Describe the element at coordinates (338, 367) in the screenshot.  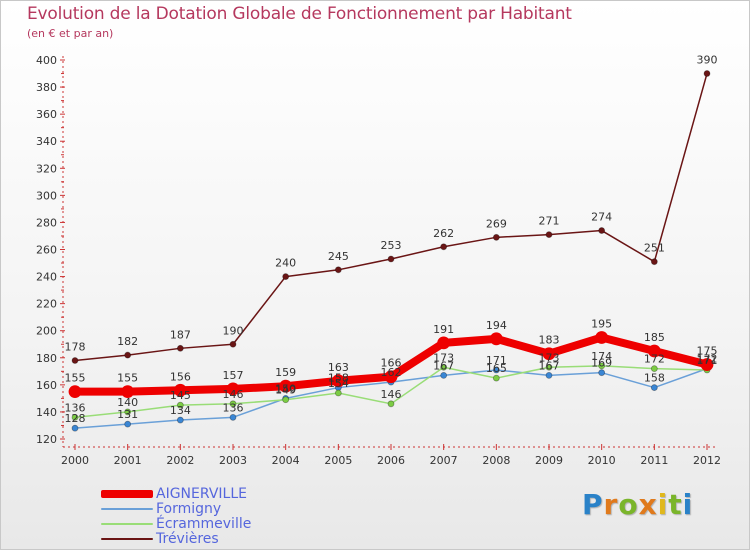
I see `data-label-aignerville: 163` at that location.